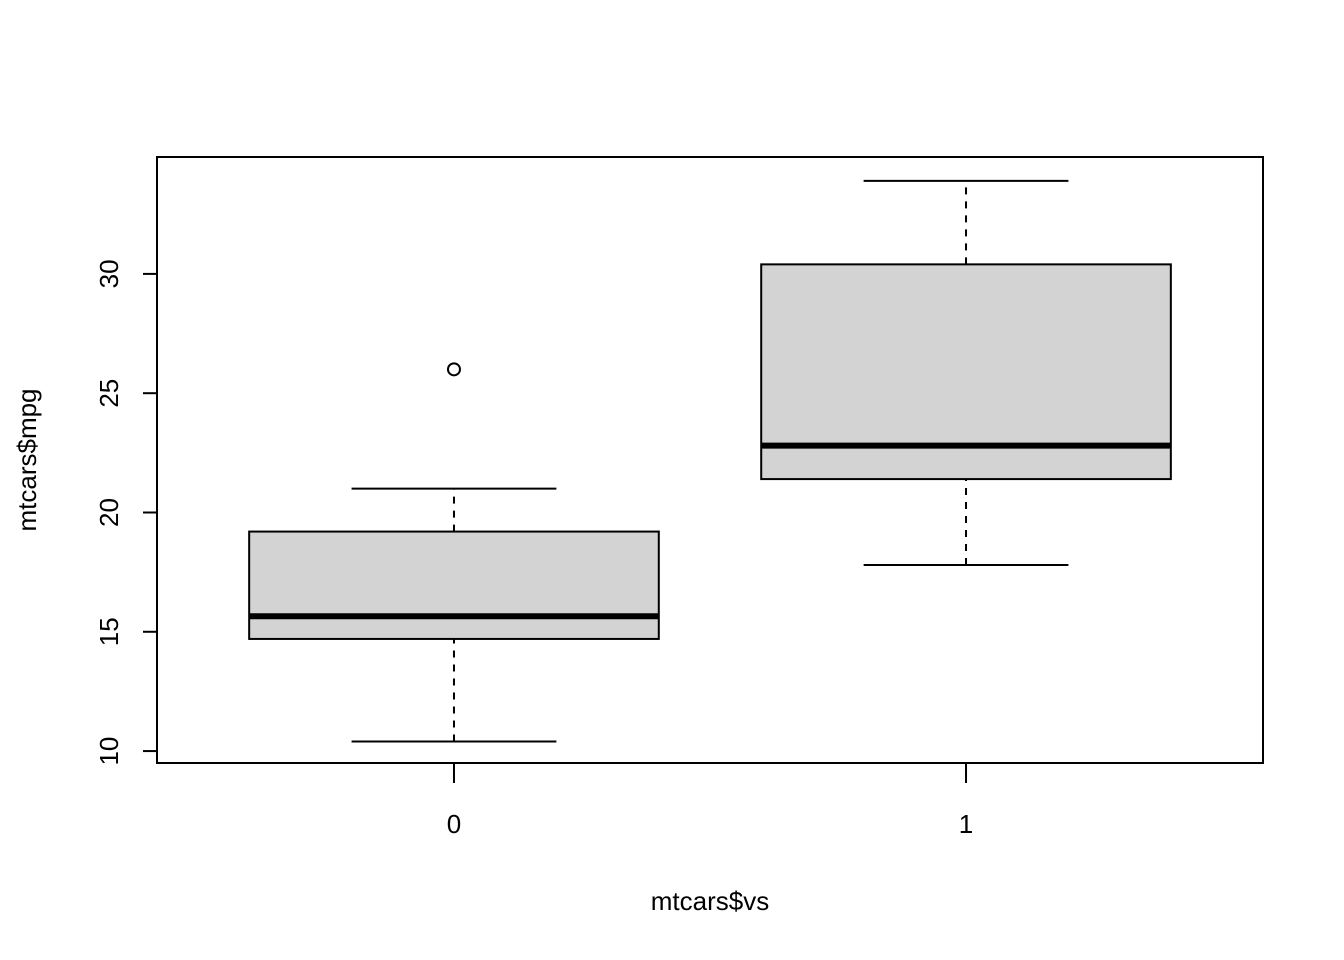 This screenshot has width=1344, height=960. I want to click on y-tick-label: 20, so click(109, 512).